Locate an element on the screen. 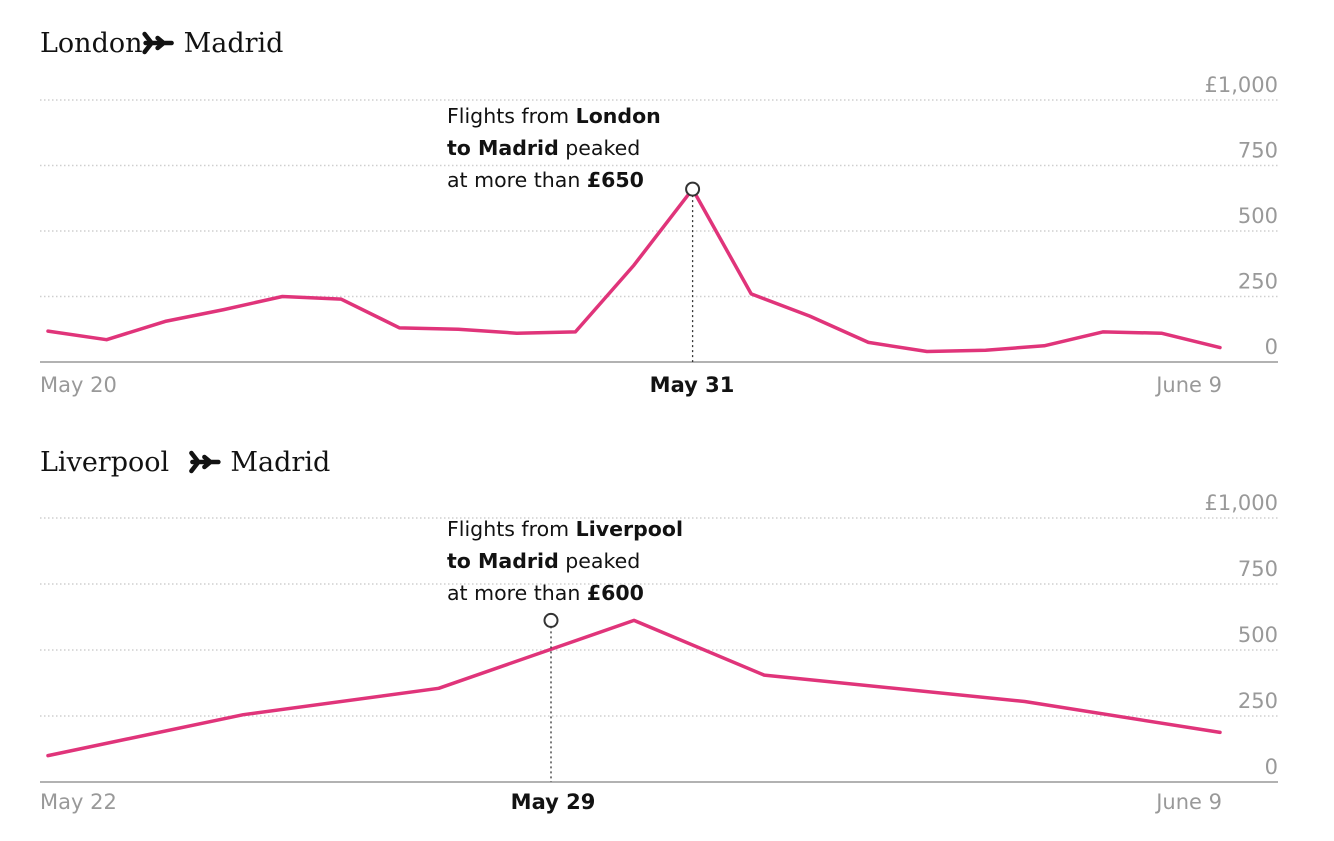 The height and width of the screenshot is (841, 1334). annotation-segment: £600 is located at coordinates (615, 593).